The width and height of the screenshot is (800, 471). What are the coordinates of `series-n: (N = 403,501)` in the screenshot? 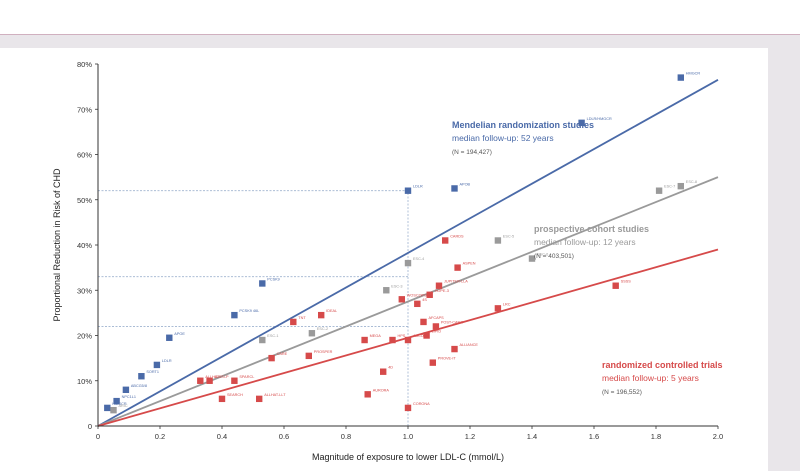 It's located at (554, 256).